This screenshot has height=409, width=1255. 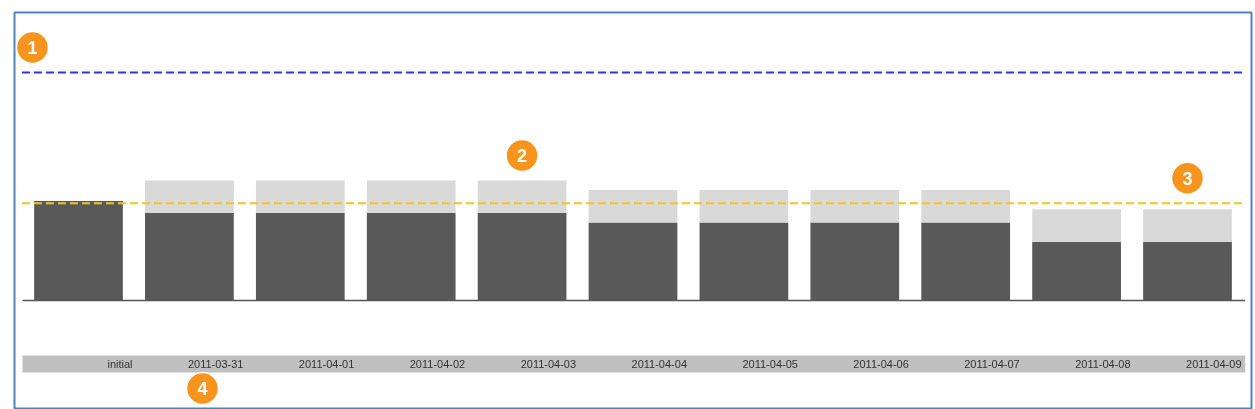 What do you see at coordinates (437, 364) in the screenshot?
I see `x-tick-label: 2011-04-02` at bounding box center [437, 364].